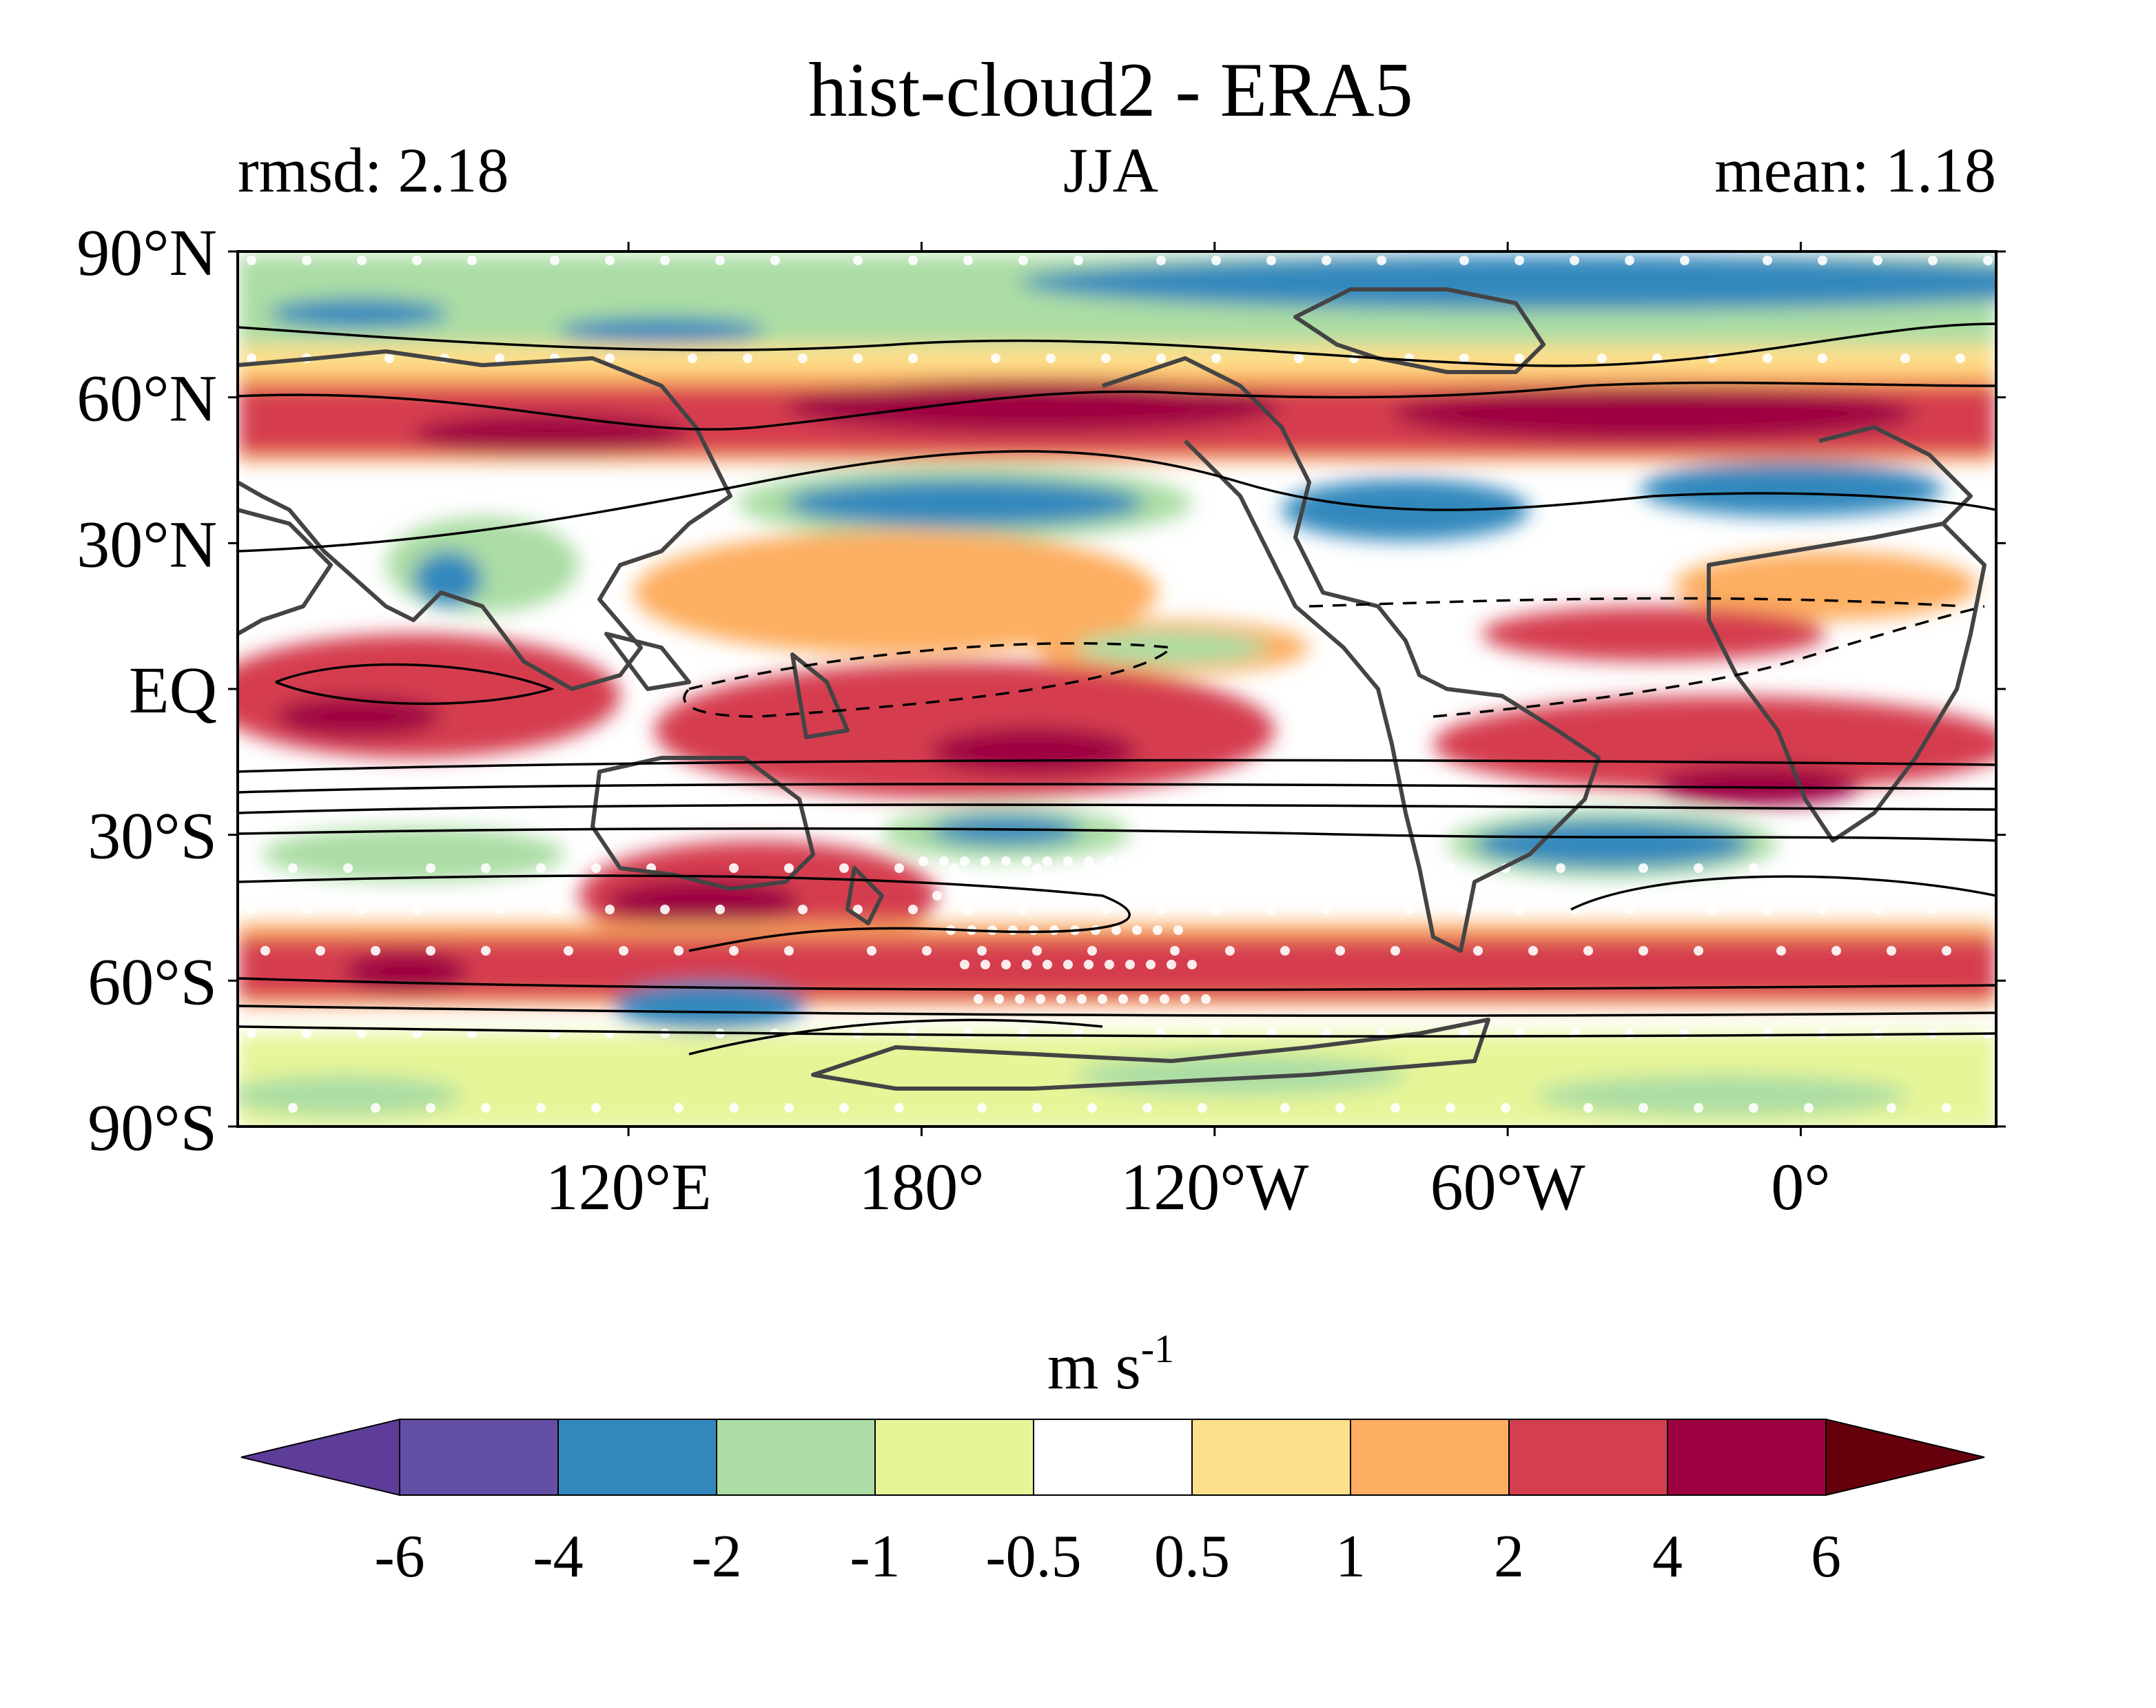 The image size is (2156, 1708). What do you see at coordinates (373, 170) in the screenshot?
I see `rmsd-label: rmsd: 2.18` at bounding box center [373, 170].